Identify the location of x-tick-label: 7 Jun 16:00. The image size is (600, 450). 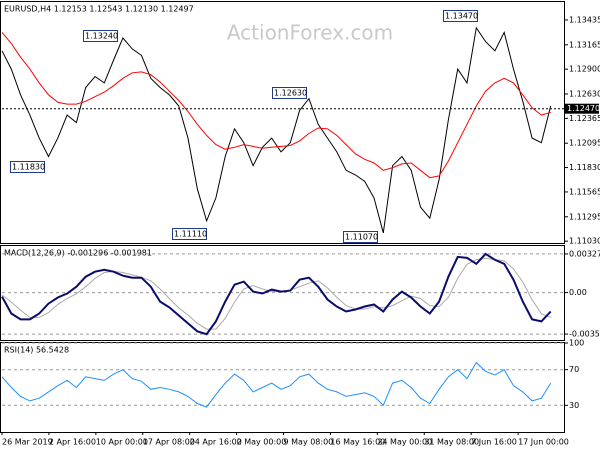
(494, 442).